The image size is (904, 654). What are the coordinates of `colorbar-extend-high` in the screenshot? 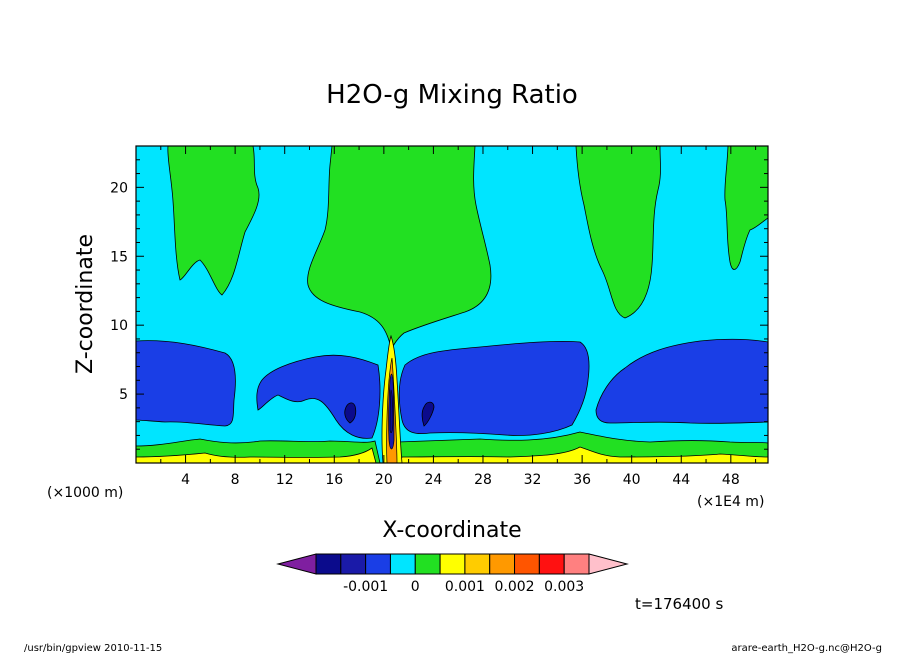 It's located at (608, 564).